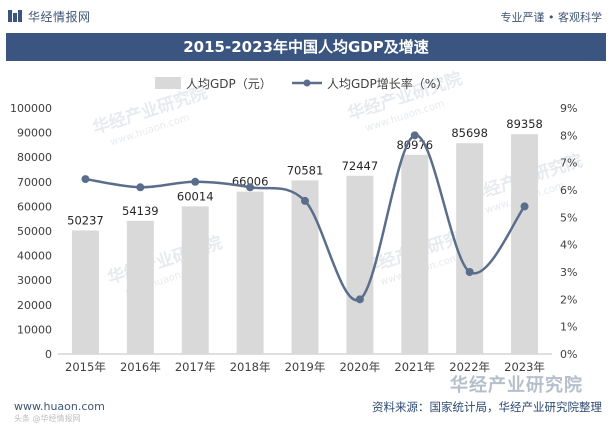 The height and width of the screenshot is (426, 612). What do you see at coordinates (551, 17) in the screenshot?
I see `tagline: 专业严谨 • 客观科学` at bounding box center [551, 17].